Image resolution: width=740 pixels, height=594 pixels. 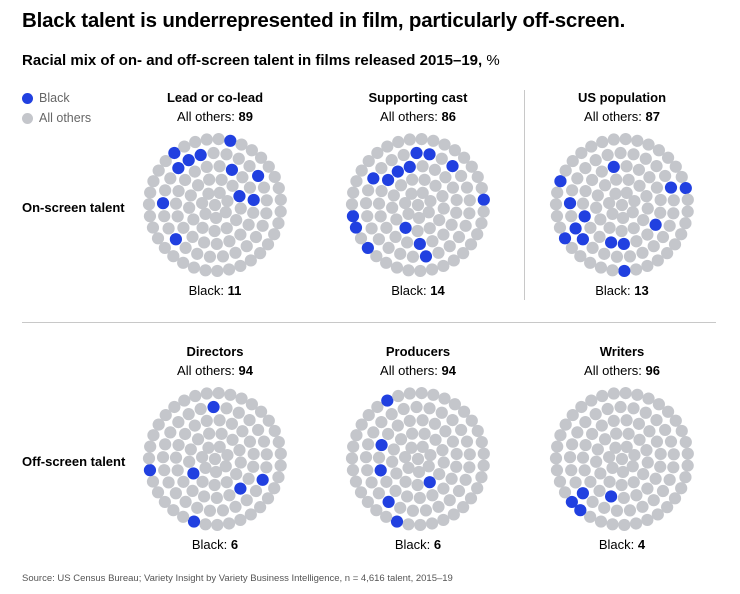 I want to click on legend-label-black: Black, so click(x=54, y=98).